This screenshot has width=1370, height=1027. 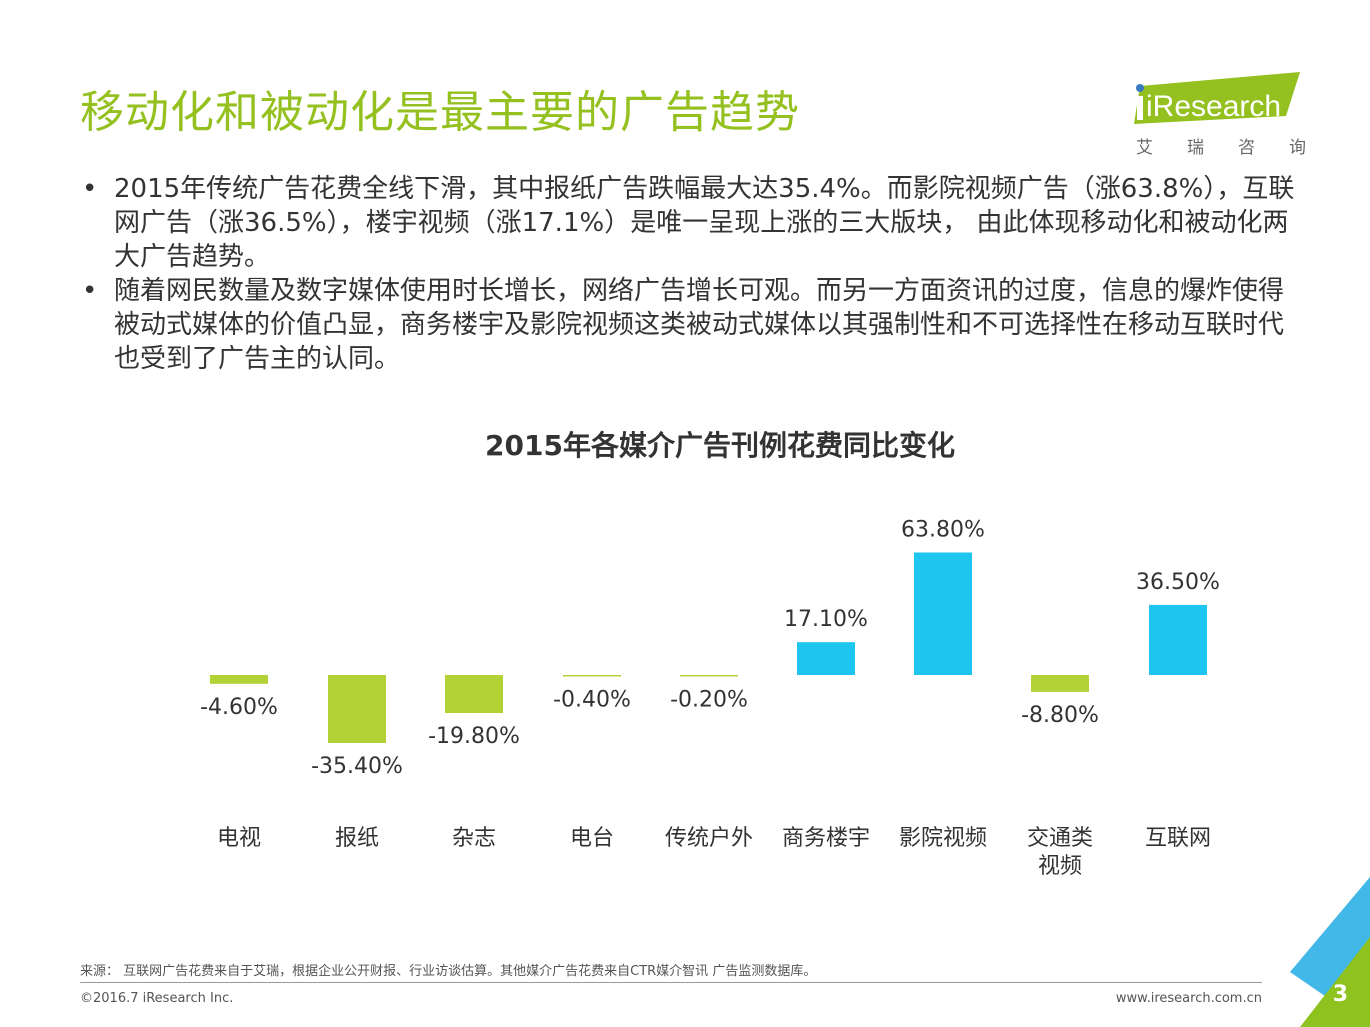 What do you see at coordinates (1297, 148) in the screenshot?
I see `logo-sub-char: 询` at bounding box center [1297, 148].